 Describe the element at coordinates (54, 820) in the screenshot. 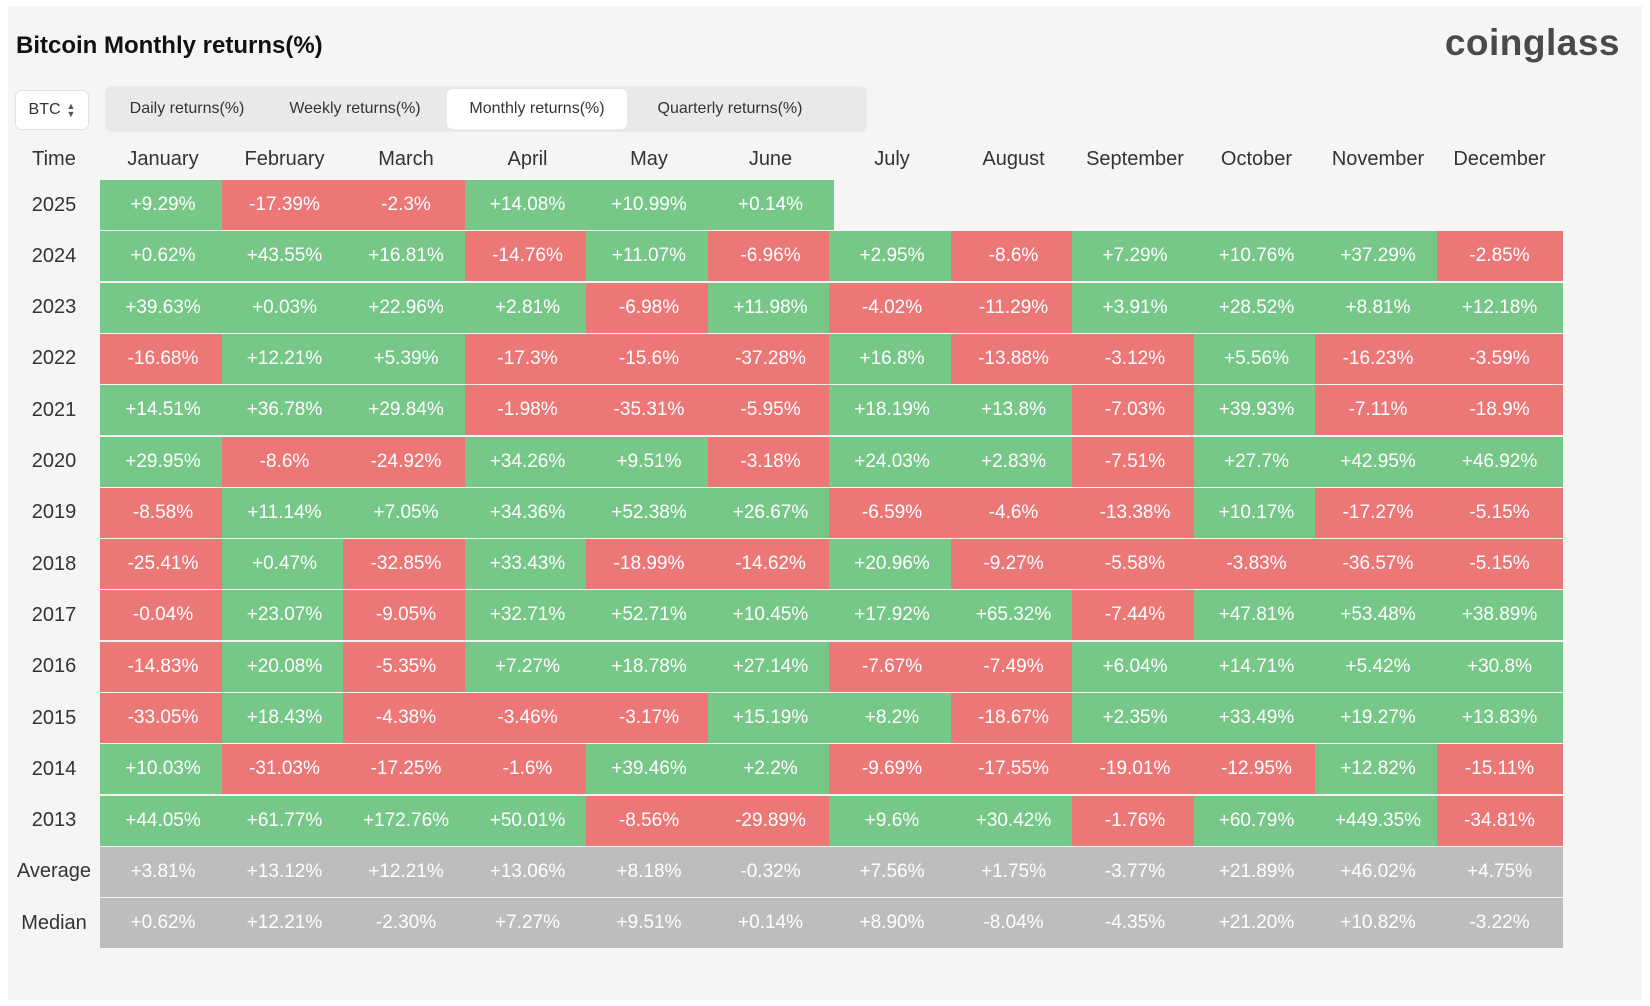

I see `row-label-2013: 2013` at that location.